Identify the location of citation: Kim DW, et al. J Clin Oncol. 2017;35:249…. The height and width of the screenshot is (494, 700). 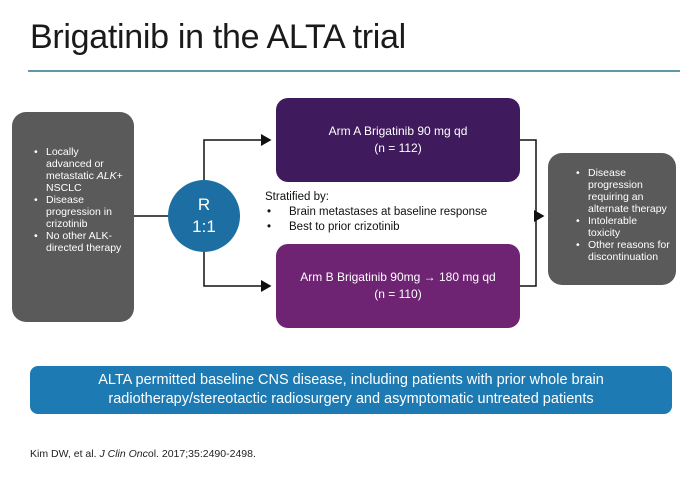
(143, 454).